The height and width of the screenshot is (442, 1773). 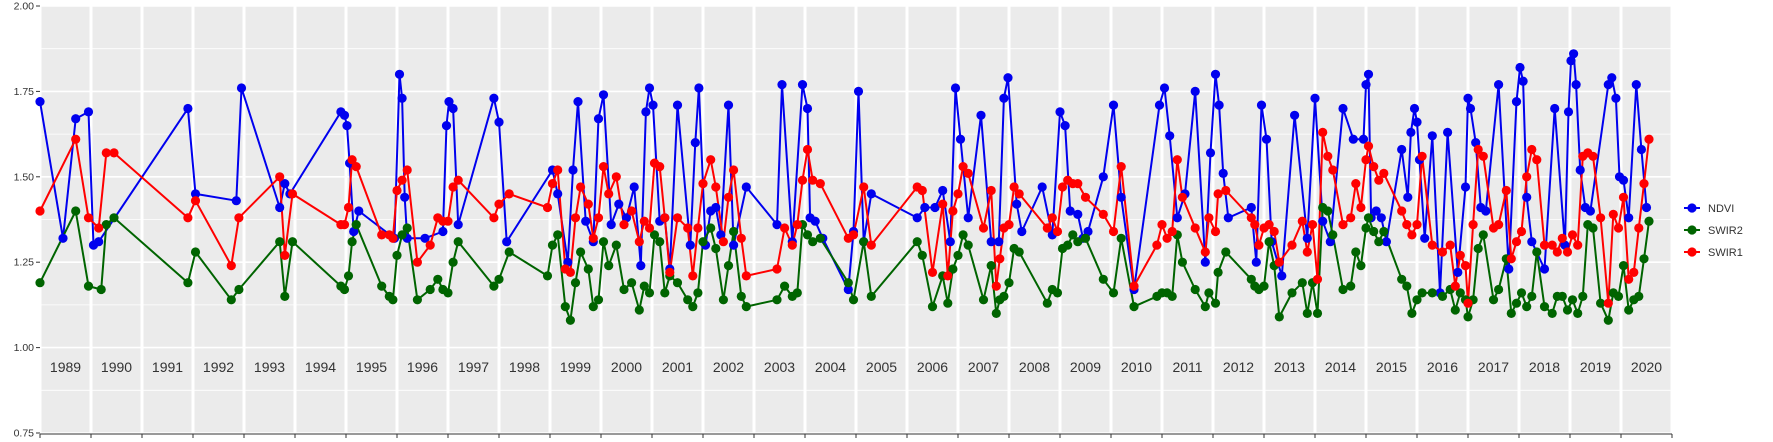 What do you see at coordinates (24, 348) in the screenshot?
I see `y-tick-label: 1.00` at bounding box center [24, 348].